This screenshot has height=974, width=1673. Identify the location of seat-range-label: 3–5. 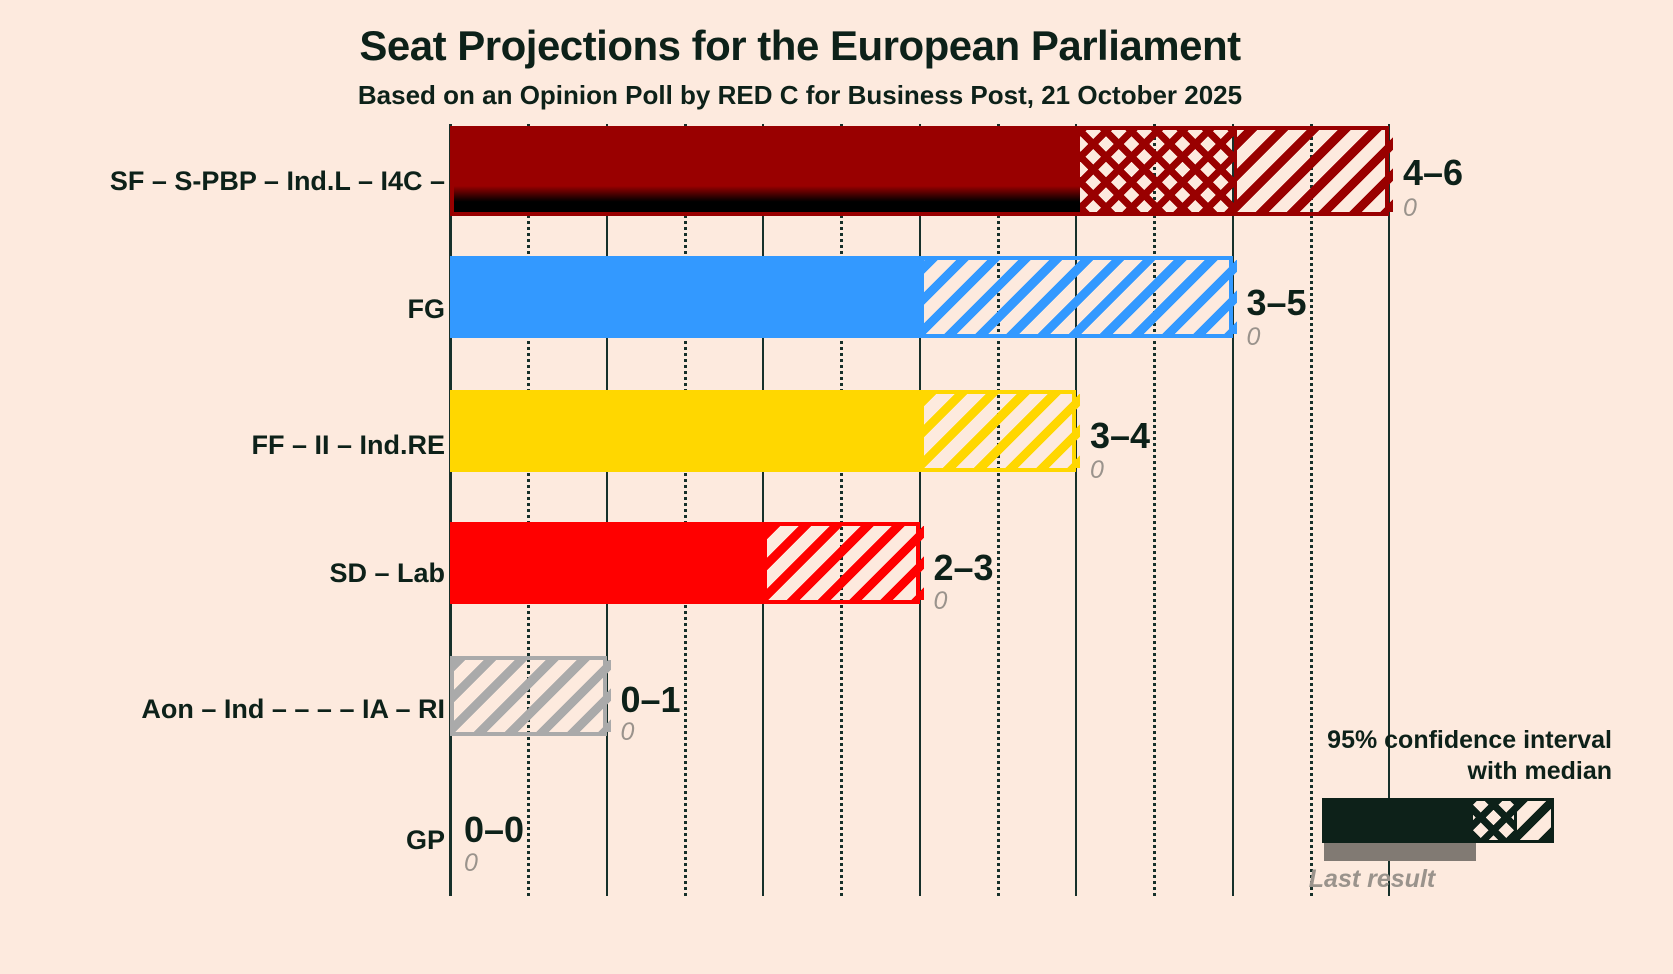
(1276, 302).